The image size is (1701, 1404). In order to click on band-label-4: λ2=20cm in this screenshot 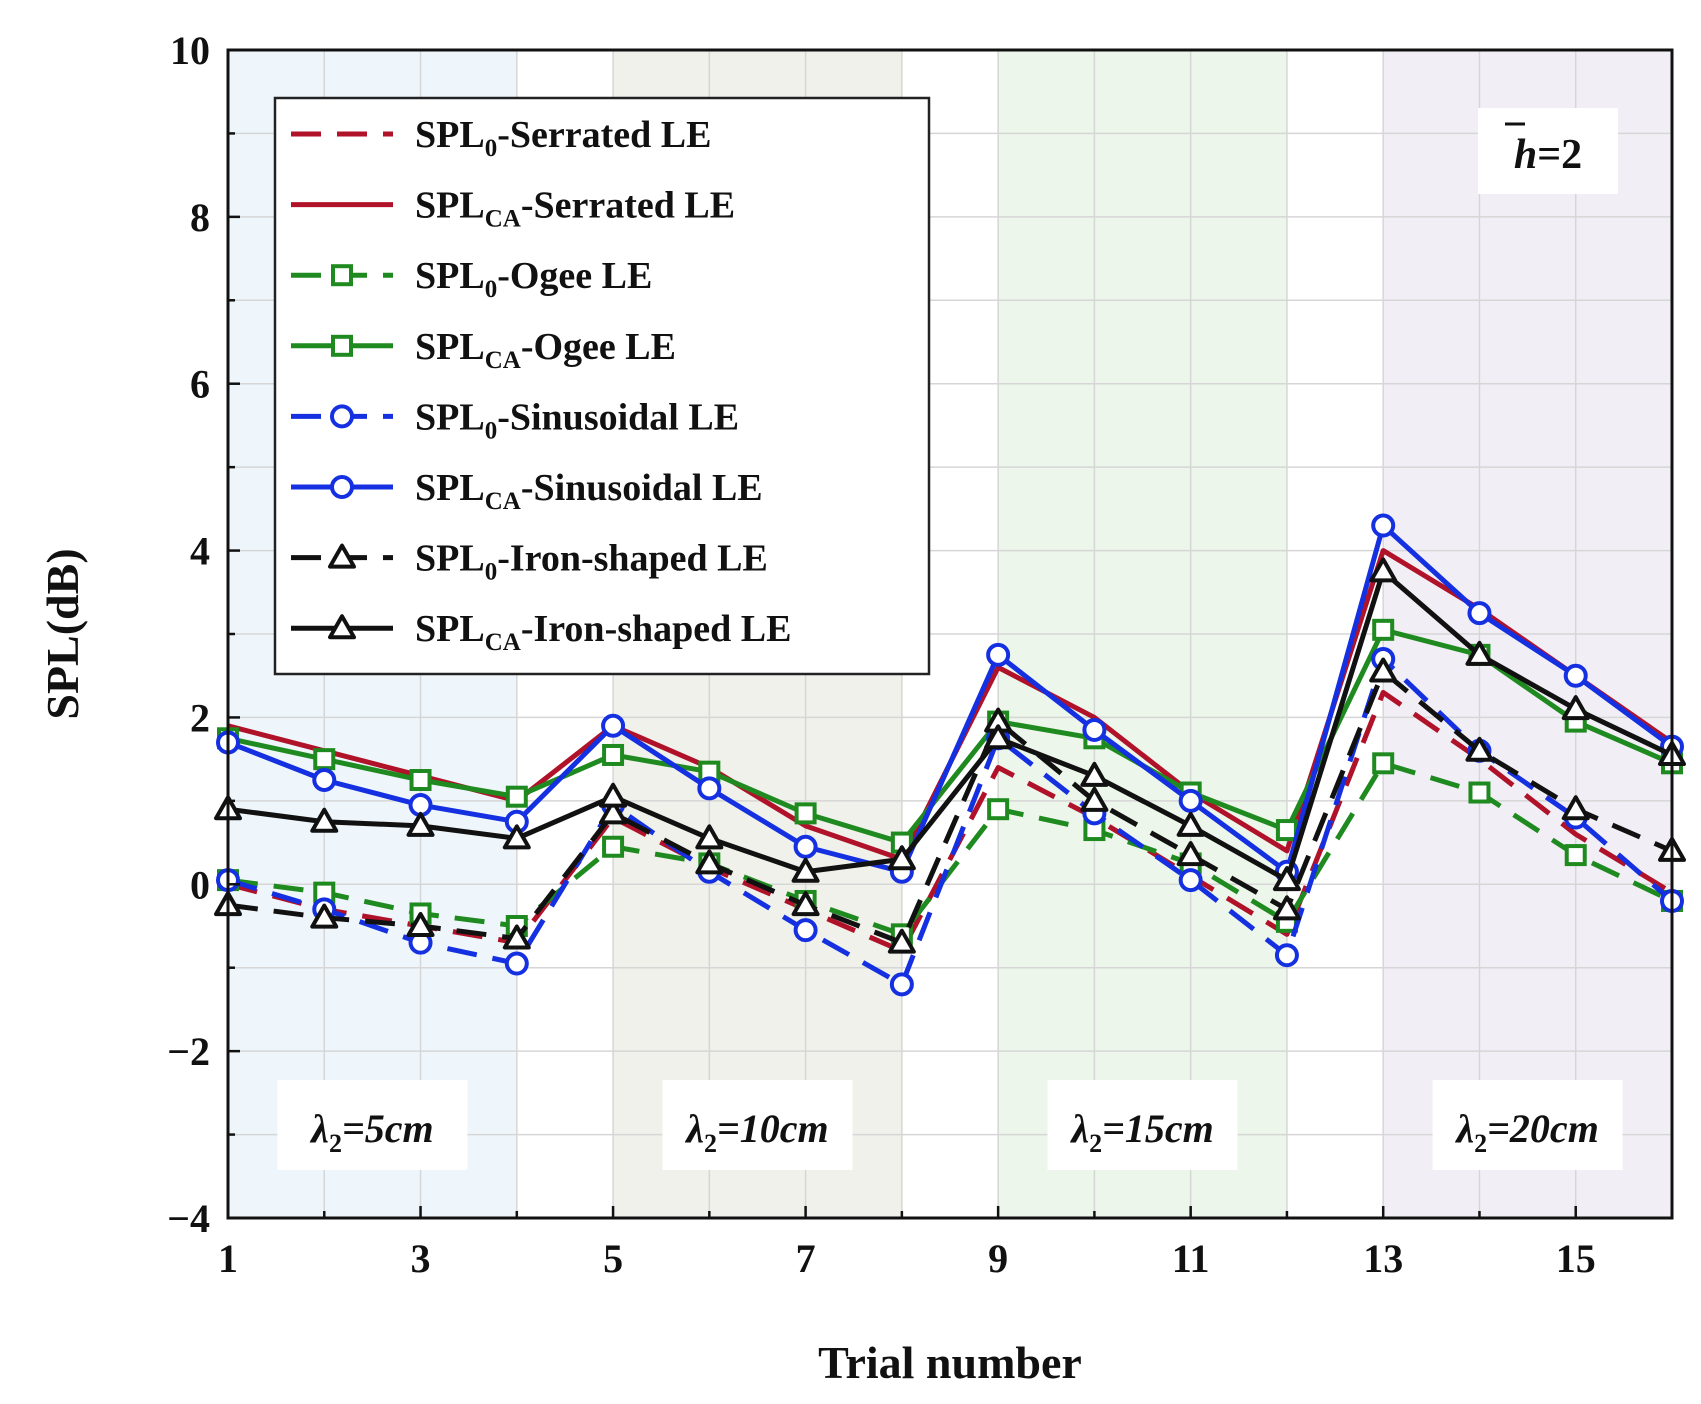, I will do `click(1526, 1132)`.